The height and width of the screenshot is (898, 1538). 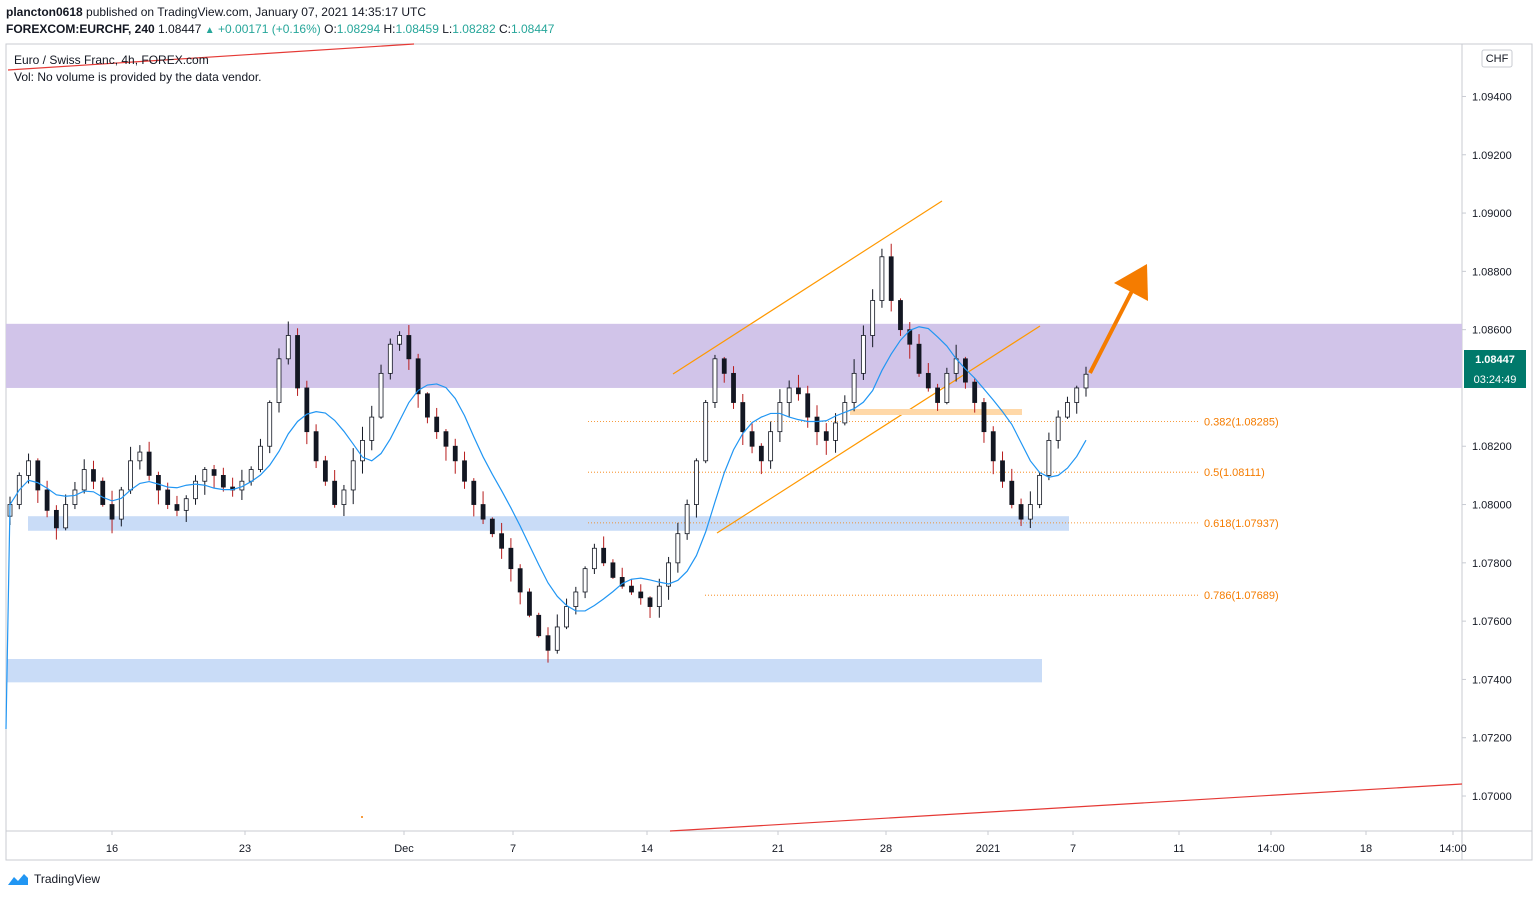 What do you see at coordinates (211, 57) in the screenshot?
I see `trendline-top` at bounding box center [211, 57].